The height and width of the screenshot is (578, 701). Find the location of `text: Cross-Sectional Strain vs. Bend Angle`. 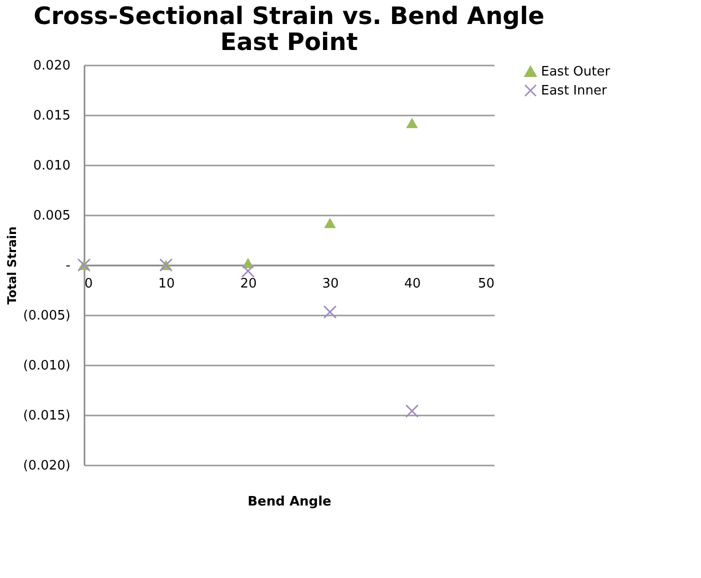

text: Cross-Sectional Strain vs. Bend Angle is located at coordinates (289, 16).